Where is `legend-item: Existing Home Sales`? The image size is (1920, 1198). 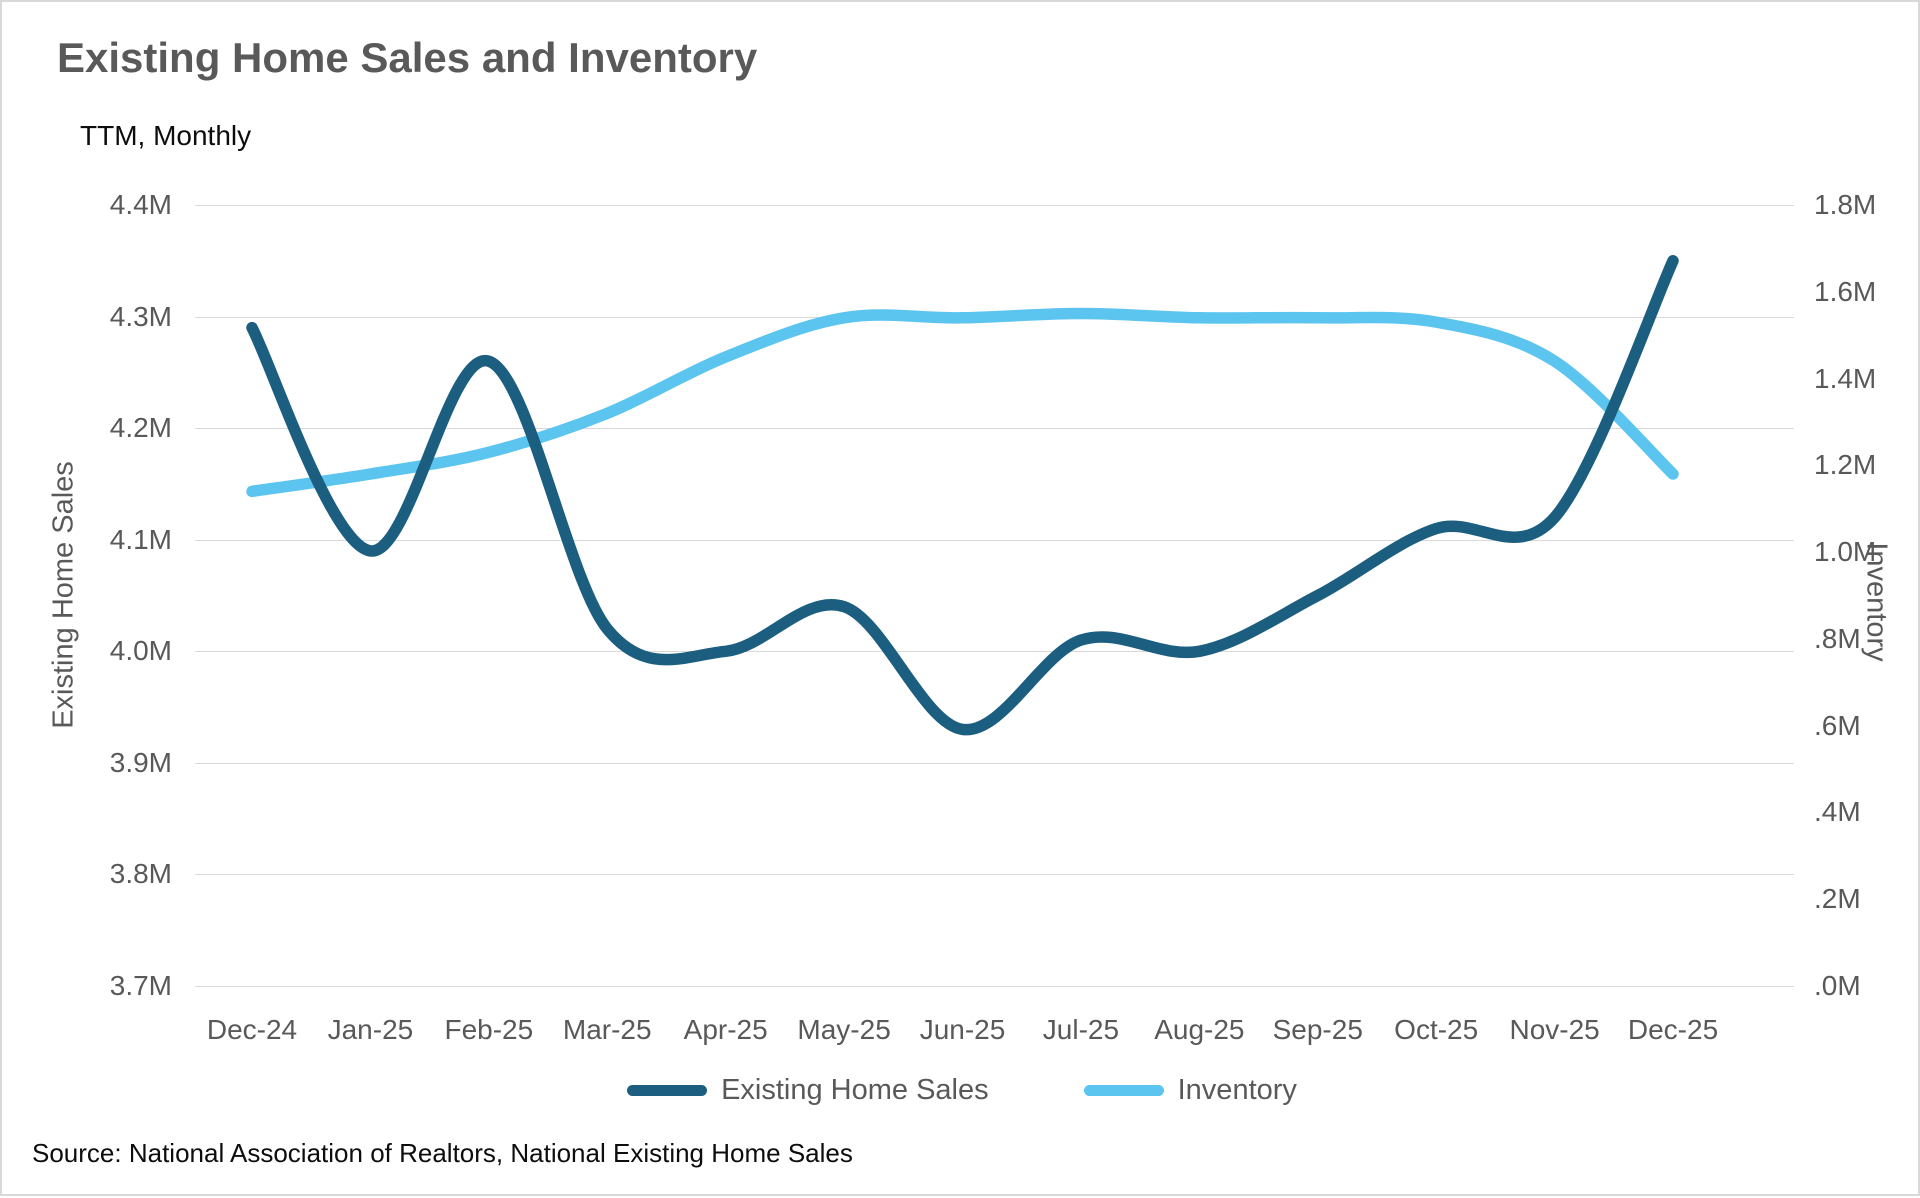
legend-item: Existing Home Sales is located at coordinates (808, 1090).